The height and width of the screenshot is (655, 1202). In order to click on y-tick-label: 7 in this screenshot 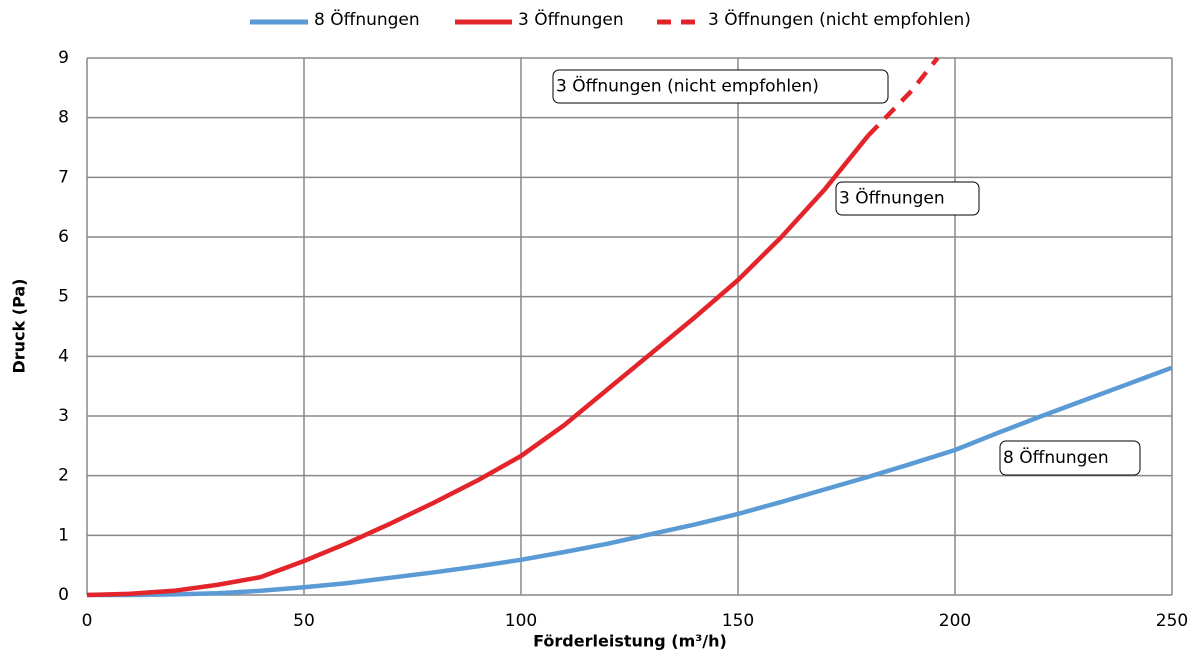, I will do `click(63, 177)`.